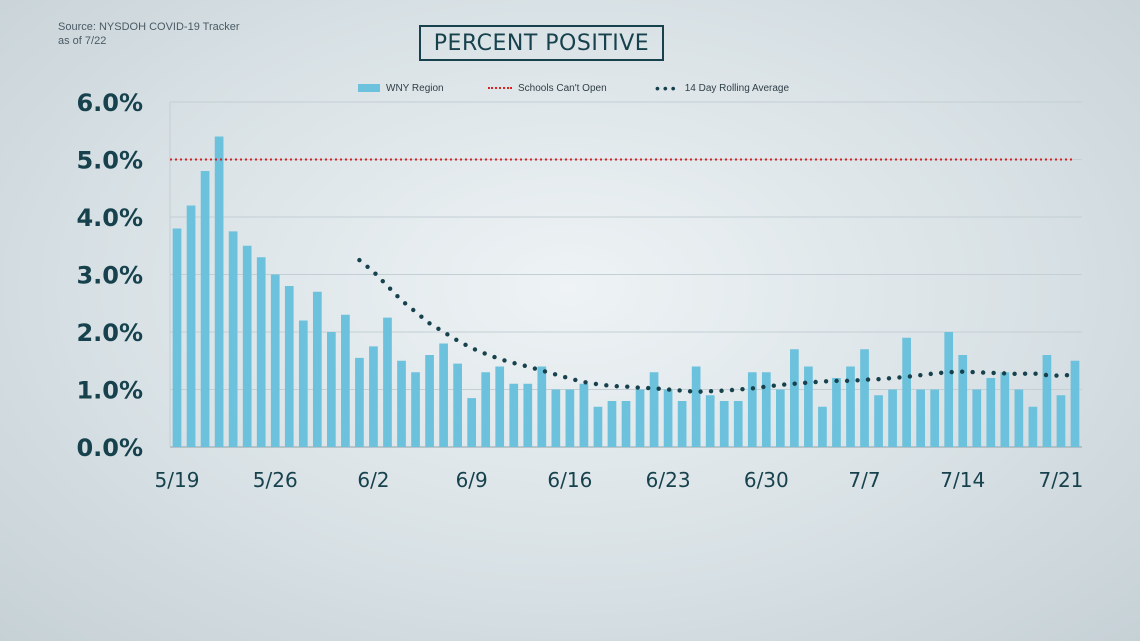  What do you see at coordinates (109, 218) in the screenshot?
I see `y-tick-label: 4.0%` at bounding box center [109, 218].